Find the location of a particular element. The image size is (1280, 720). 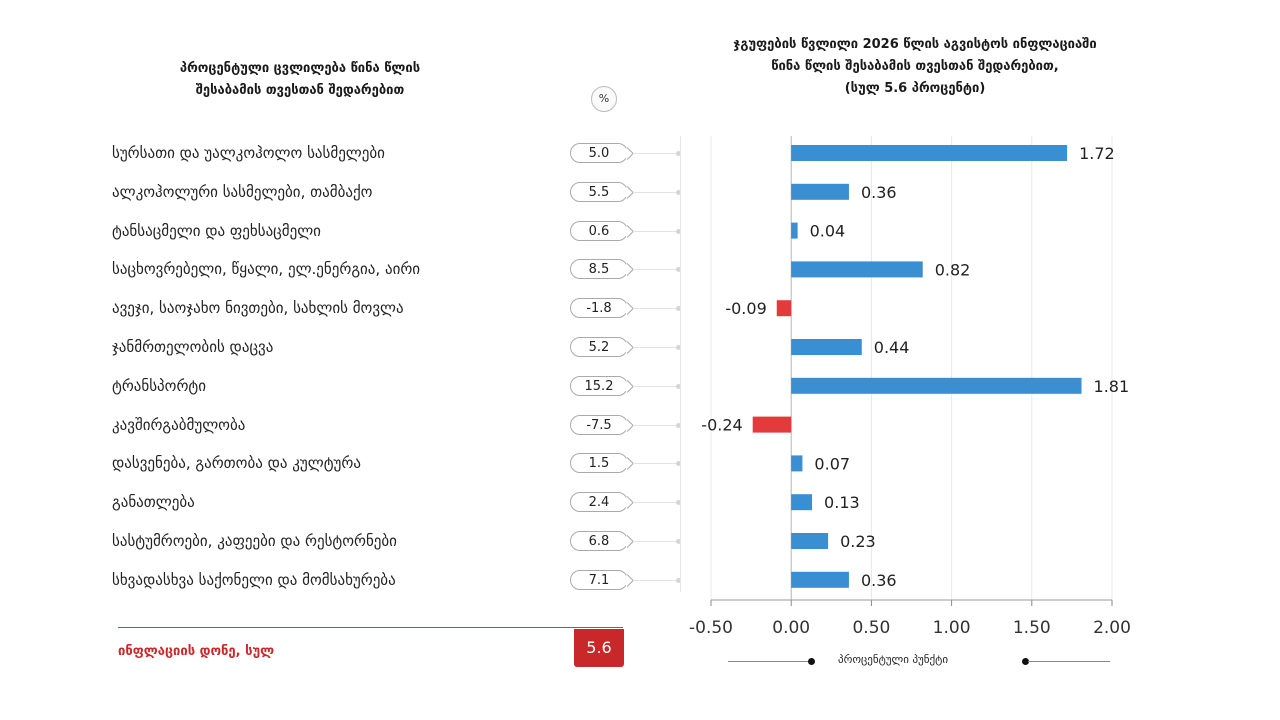

bar-value-label: -0.24 is located at coordinates (721, 425).